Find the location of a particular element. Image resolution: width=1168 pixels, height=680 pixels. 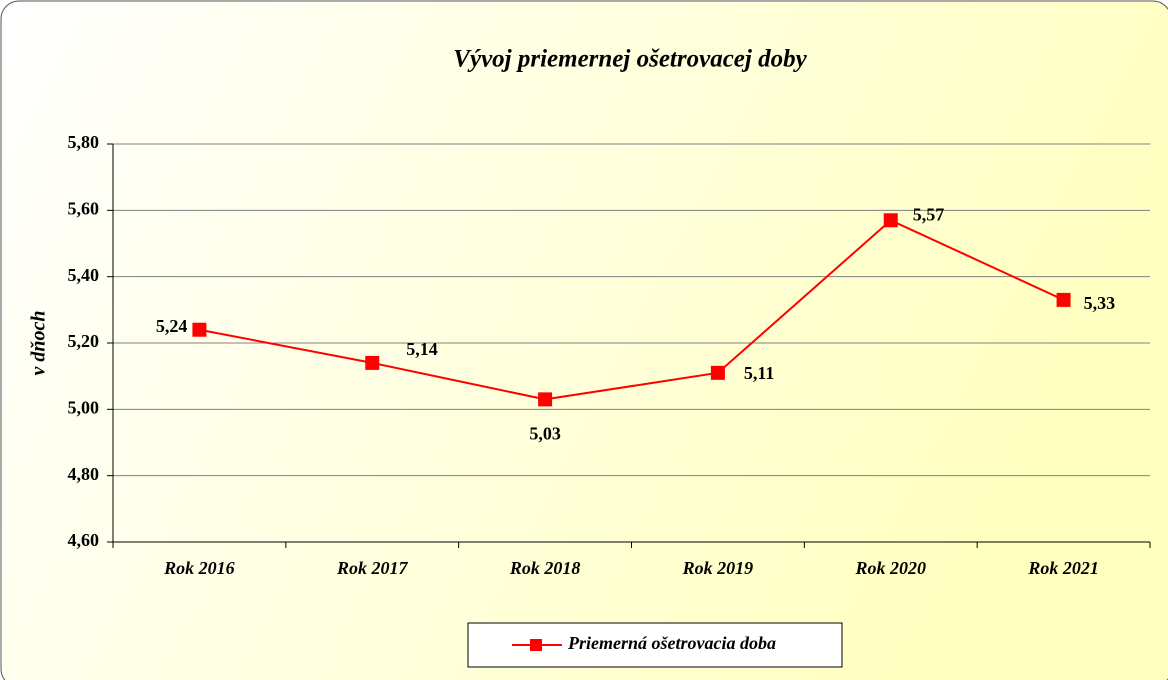

x-tick-label: Rok 2019 is located at coordinates (718, 568).